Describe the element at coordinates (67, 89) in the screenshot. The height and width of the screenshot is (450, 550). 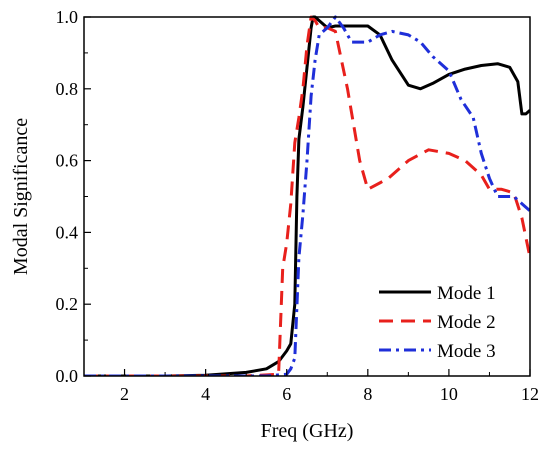
I see `y-tick-label: 0.8` at that location.